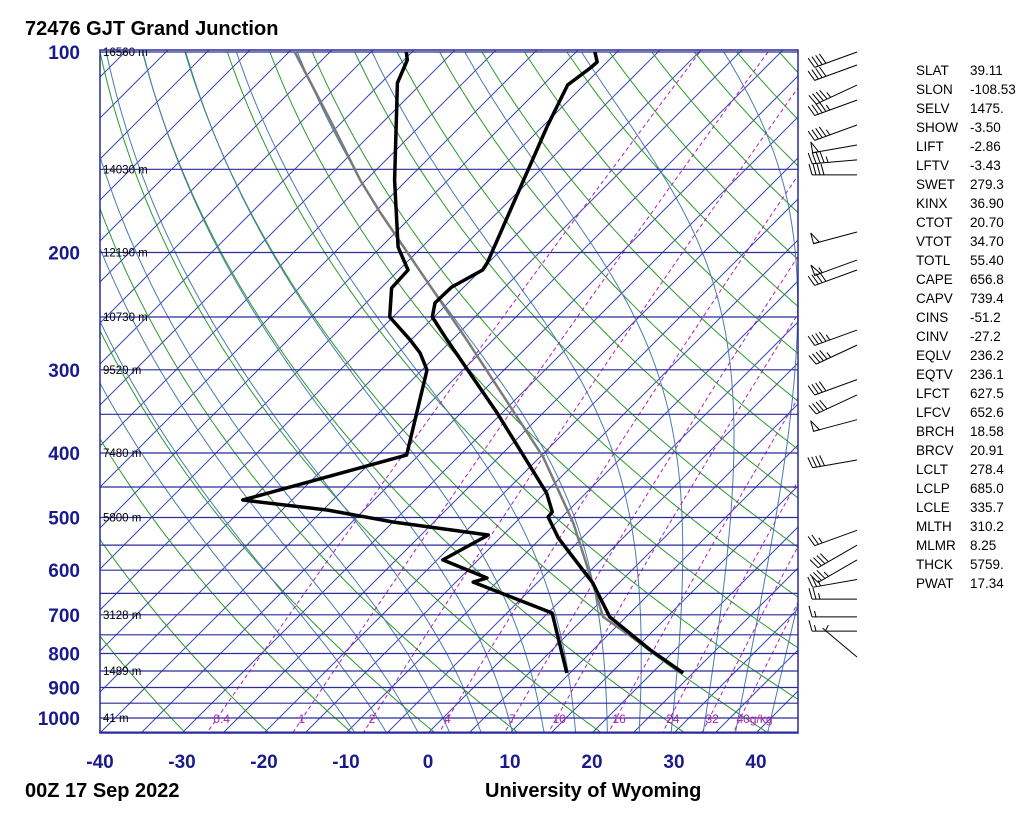 The height and width of the screenshot is (815, 1024). Describe the element at coordinates (64, 253) in the screenshot. I see `pressure-tick-label: 200` at that location.